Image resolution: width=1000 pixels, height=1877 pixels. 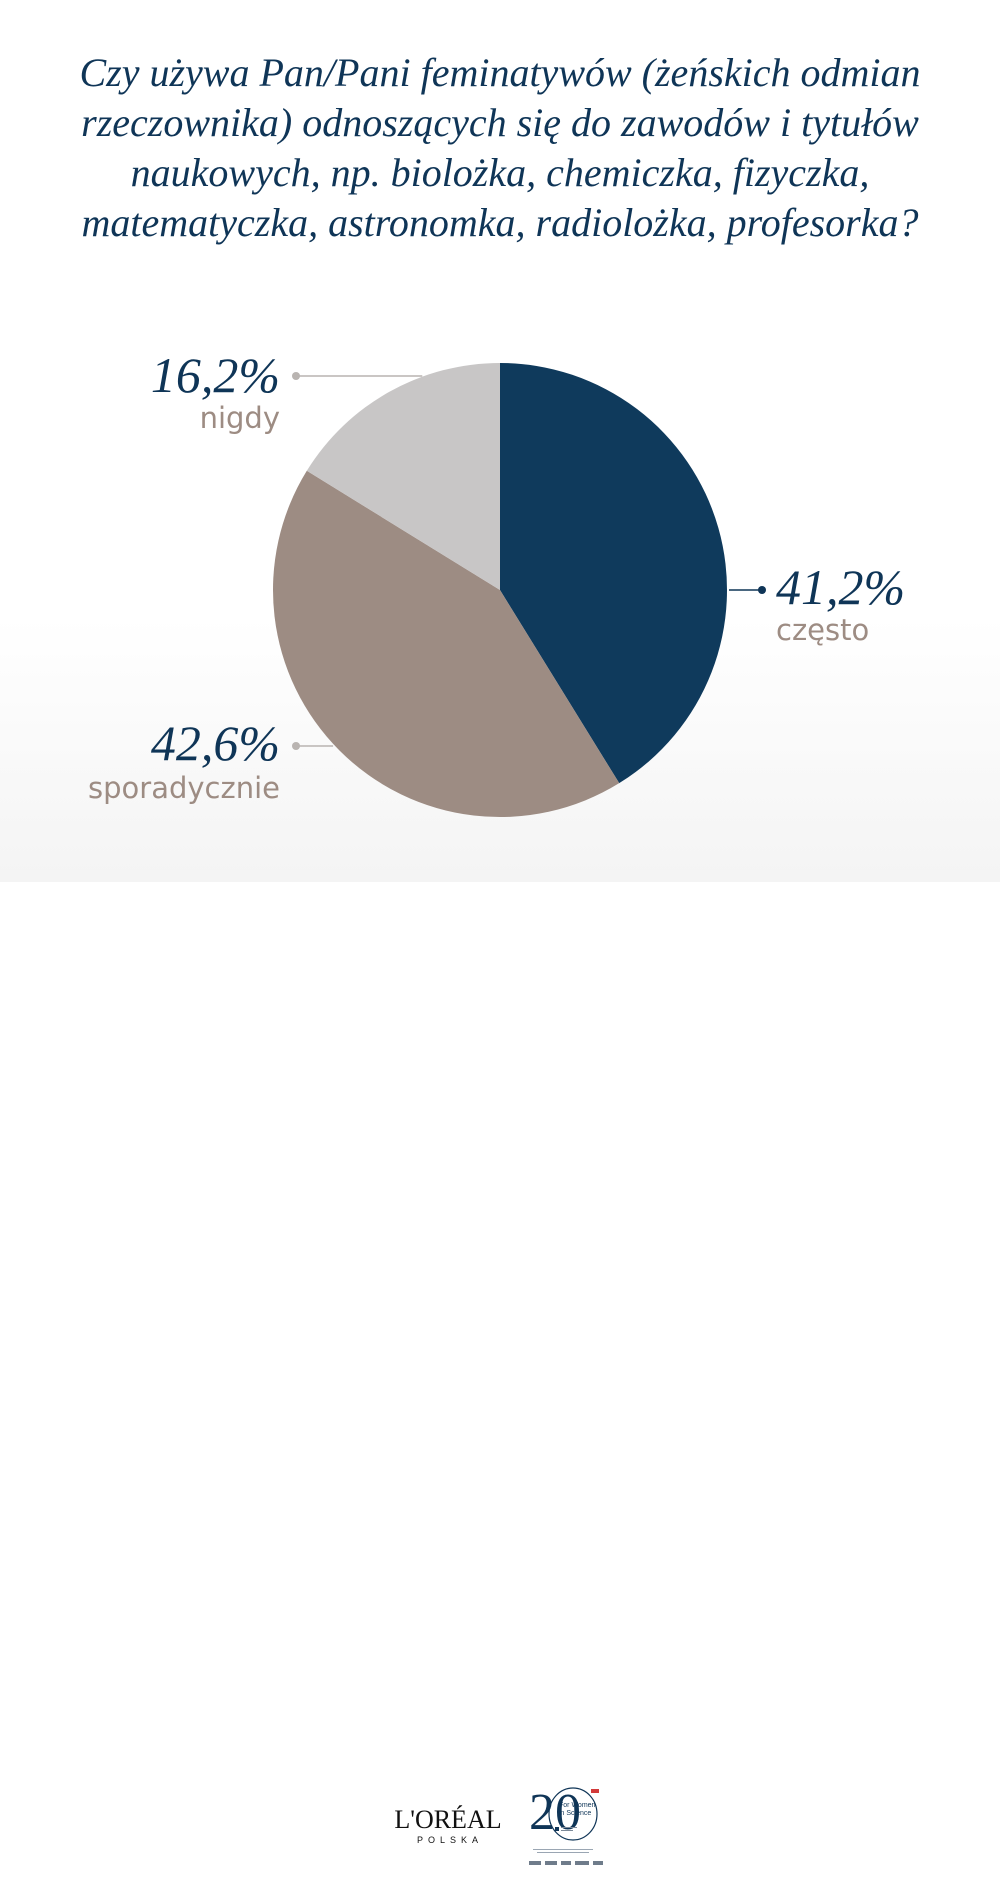 I want to click on fwis-logo-flag-mark, so click(x=595, y=1791).